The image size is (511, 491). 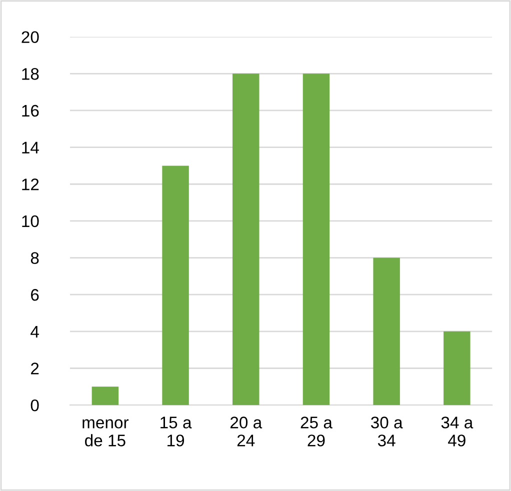 I want to click on y-tick-label: 4, so click(x=34, y=332).